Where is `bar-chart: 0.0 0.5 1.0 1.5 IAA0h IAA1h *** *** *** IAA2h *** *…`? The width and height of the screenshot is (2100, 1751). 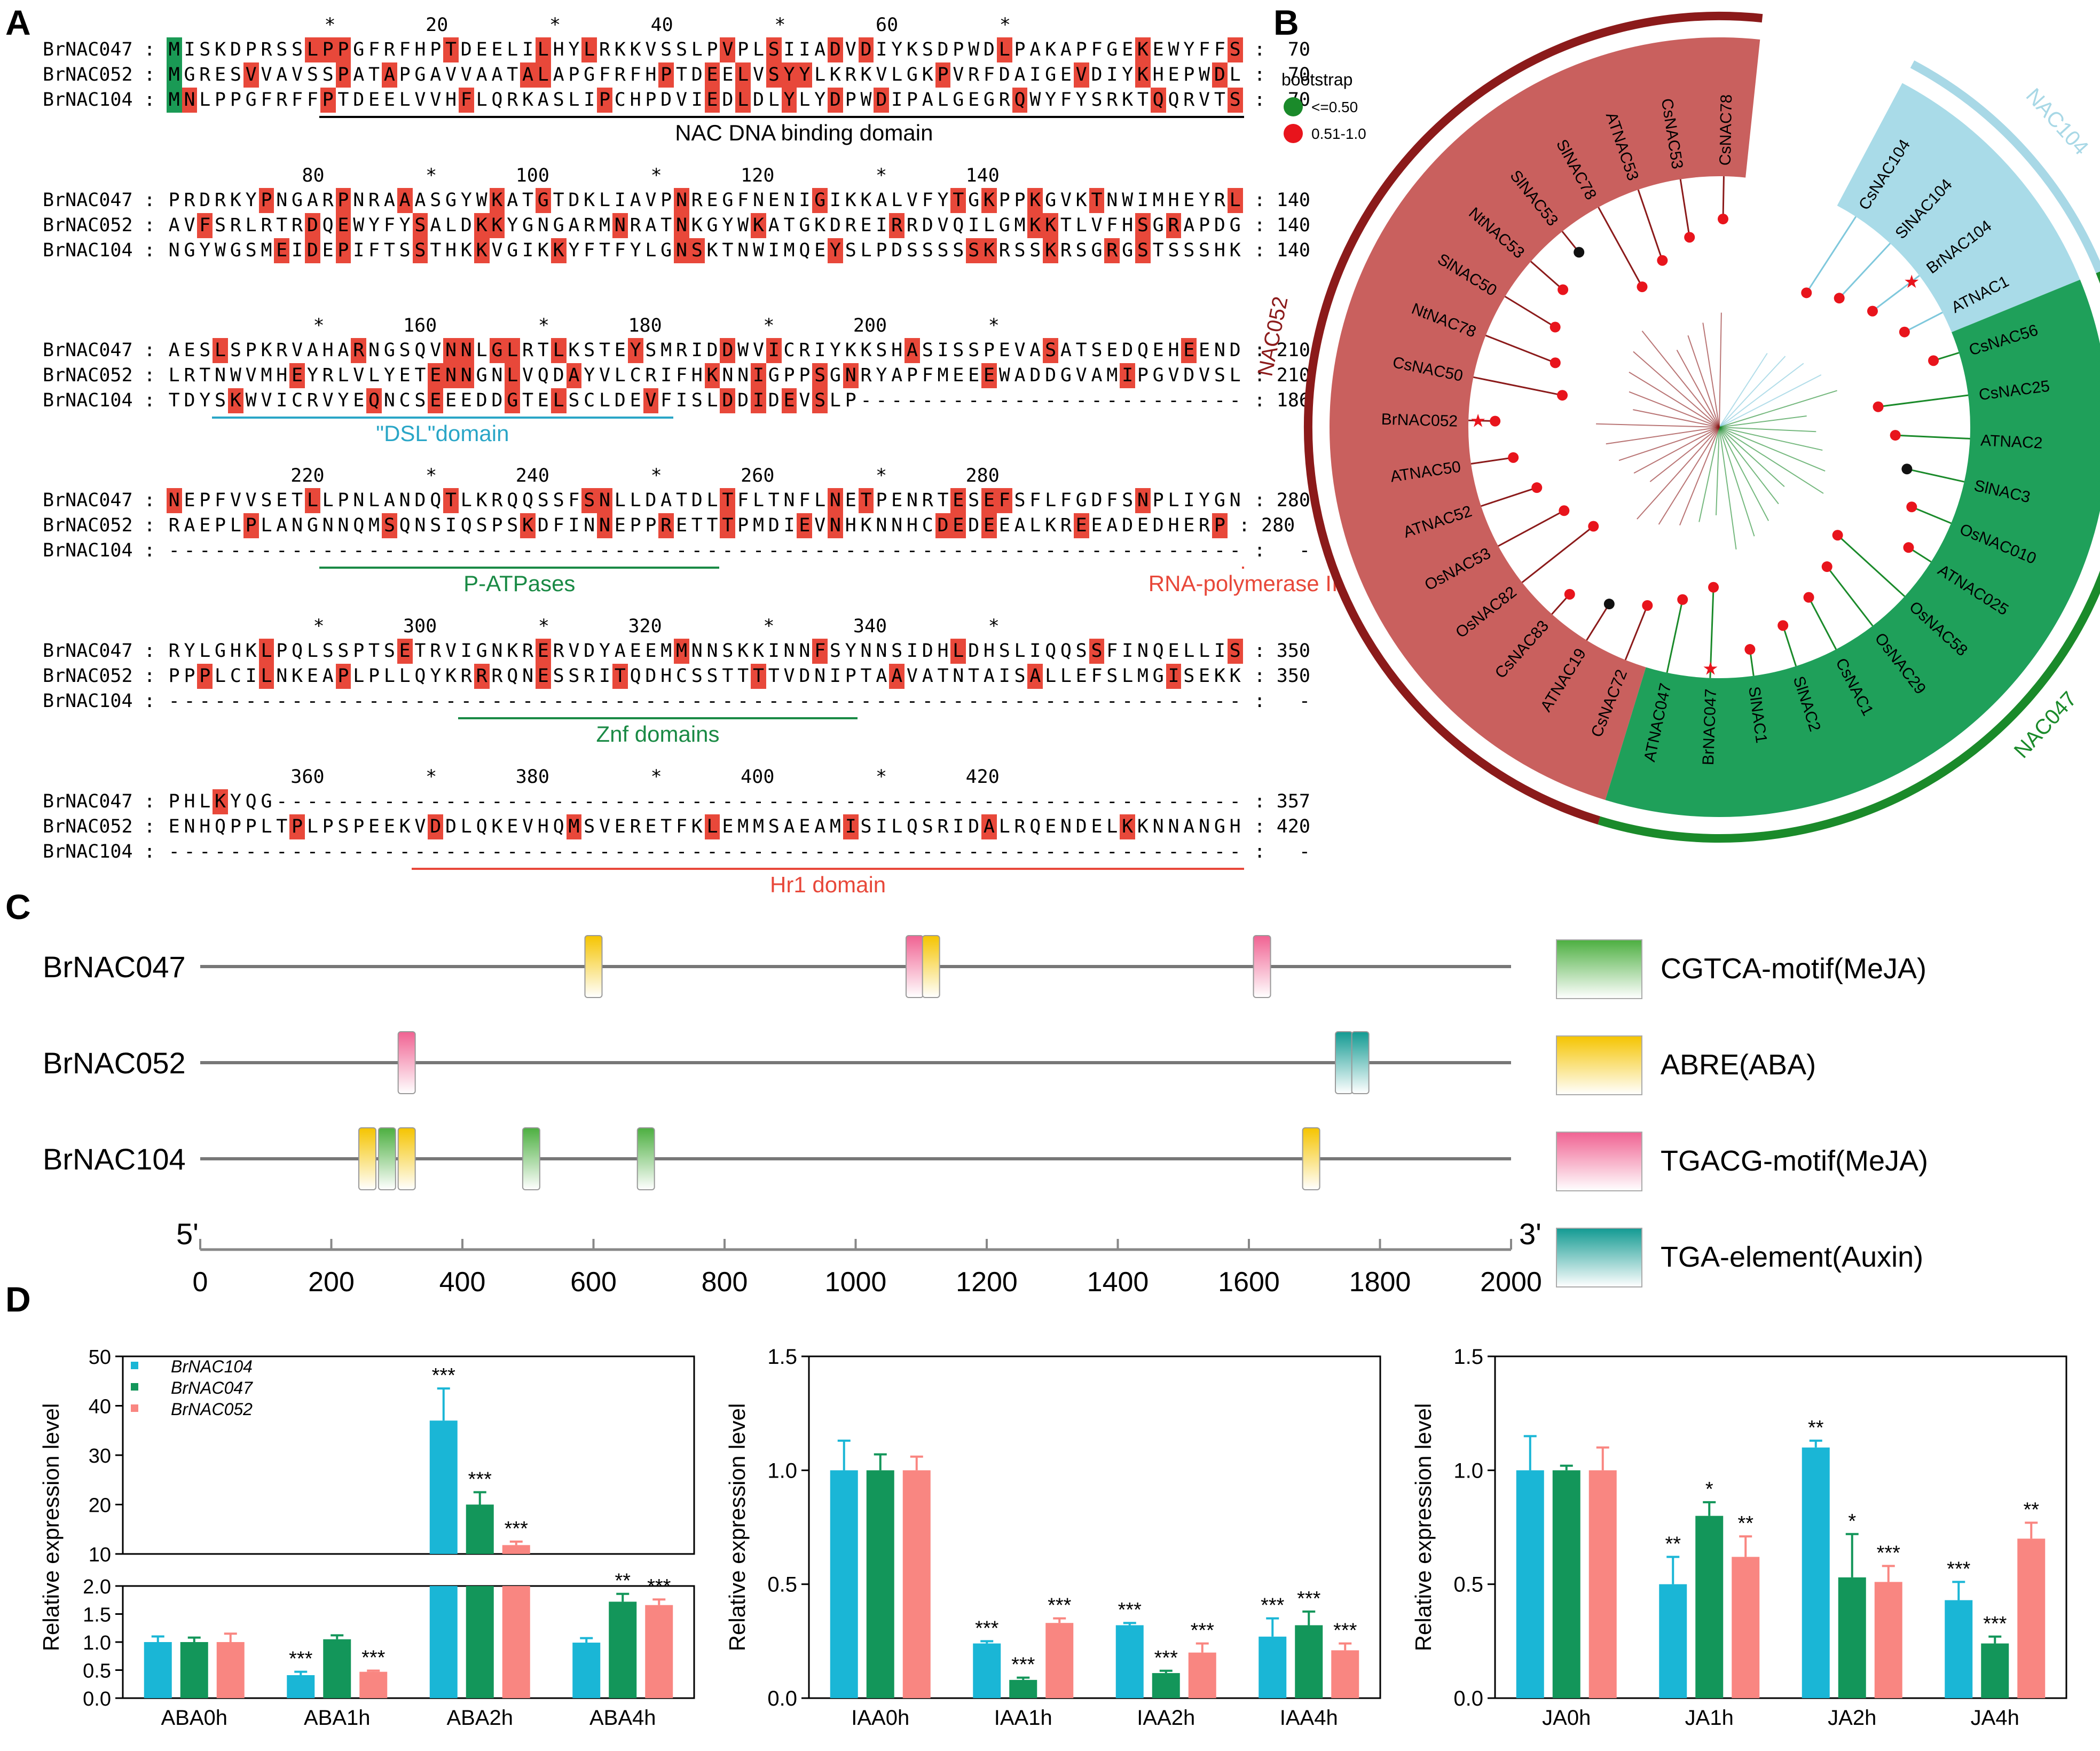
bar-chart: 0.0 0.5 1.0 1.5 IAA0h IAA1h *** *** *** IAA2h *** *… is located at coordinates (1053, 1537).